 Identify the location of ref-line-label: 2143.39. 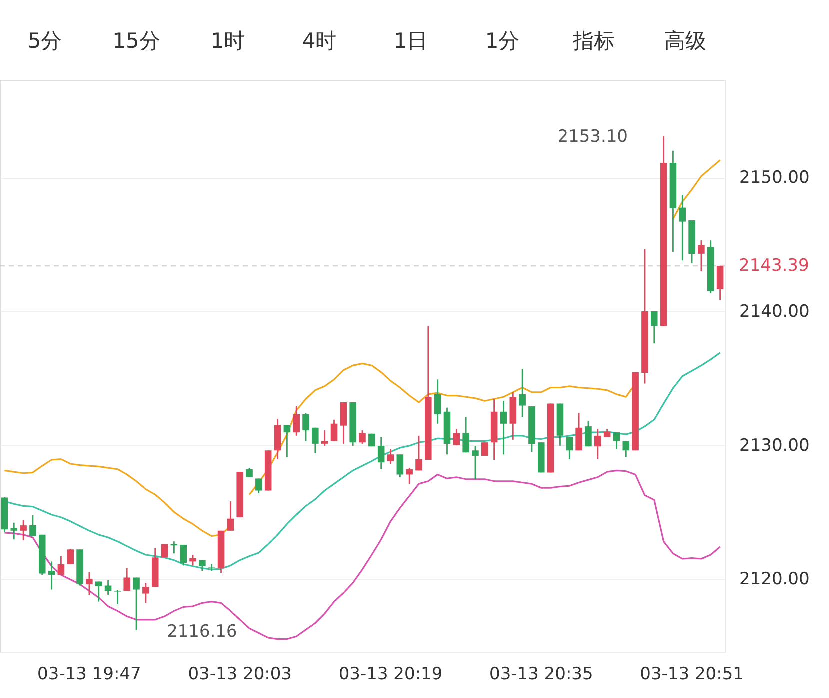
(774, 266).